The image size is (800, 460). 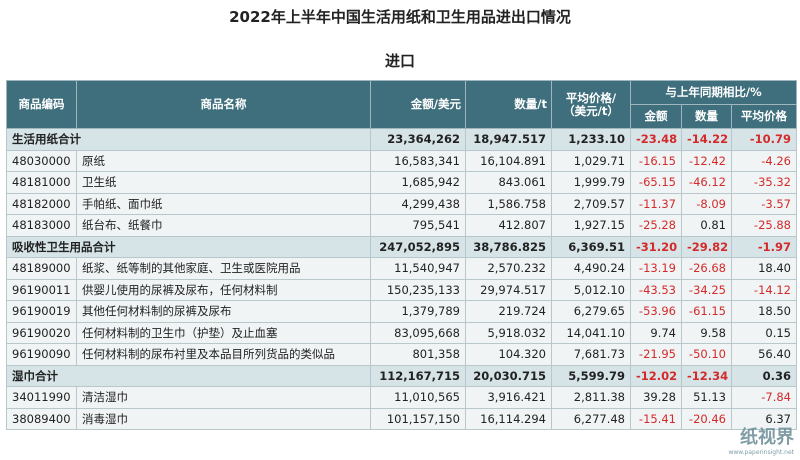 I want to click on value-cell: 1,029.71, so click(x=591, y=160).